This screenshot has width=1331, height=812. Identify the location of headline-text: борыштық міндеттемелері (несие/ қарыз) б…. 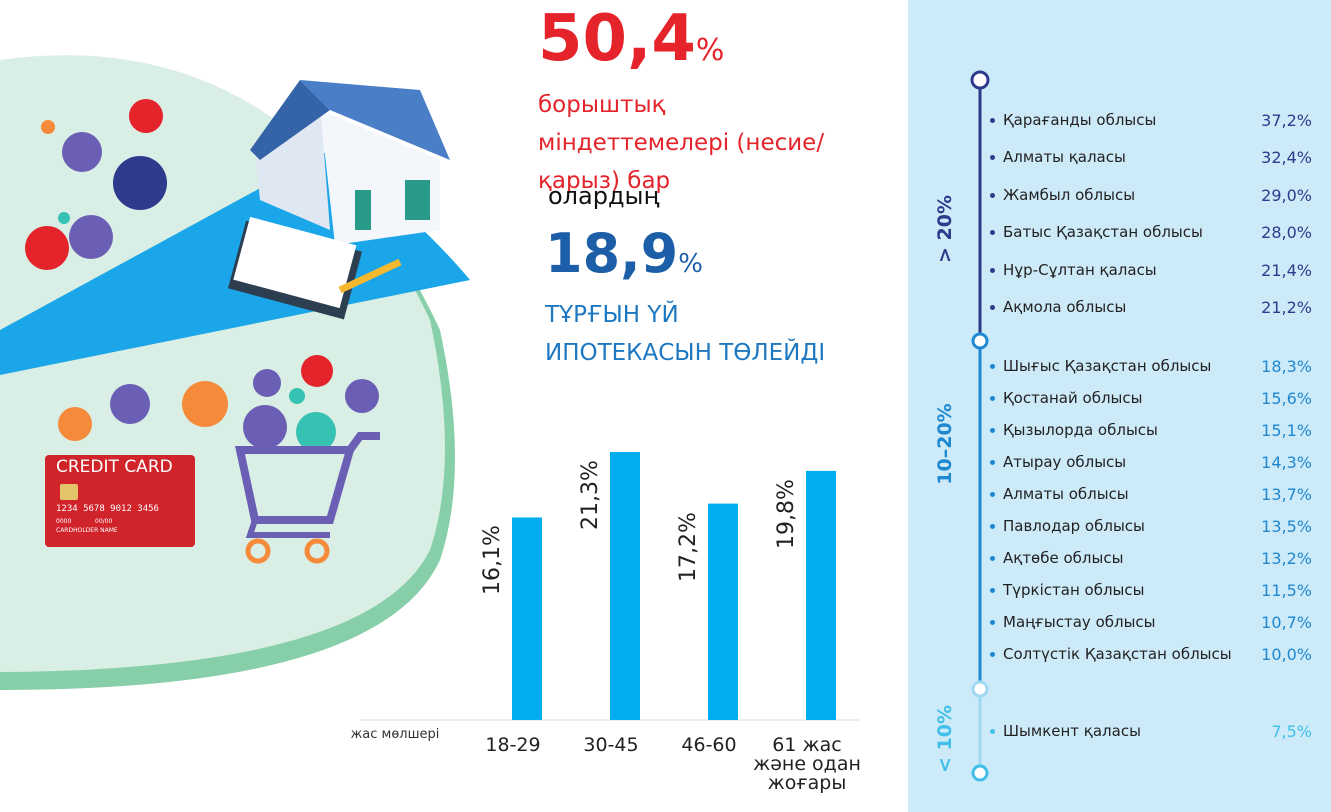
(681, 143).